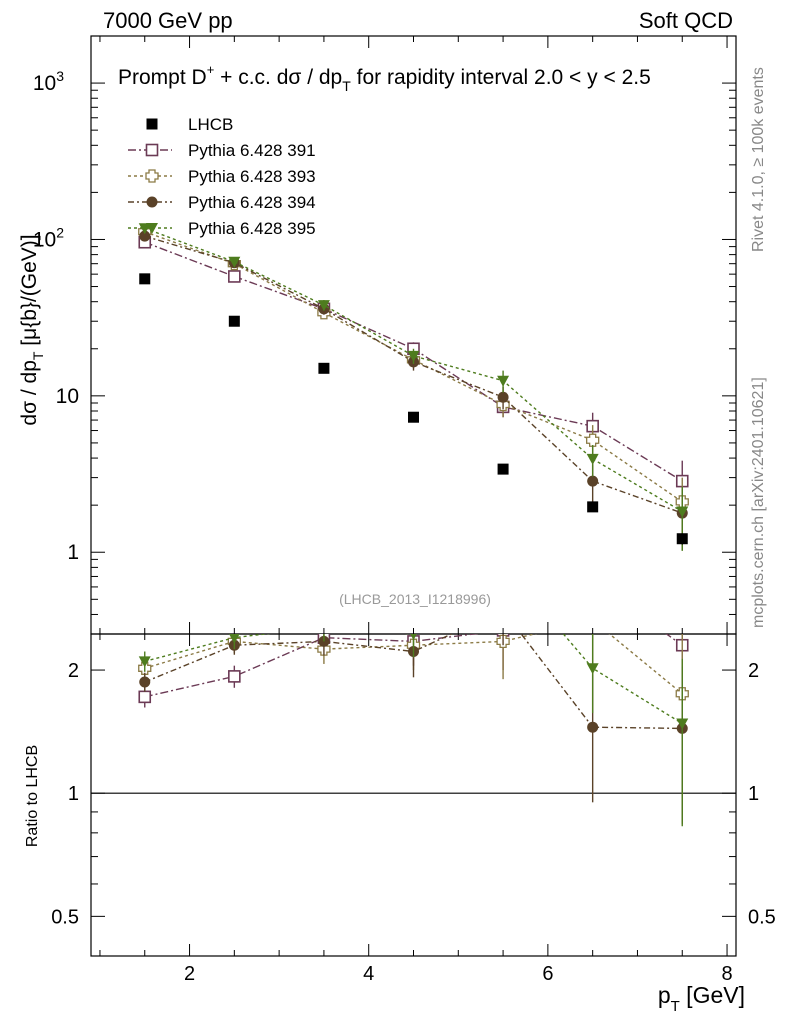 The image size is (786, 1024). Describe the element at coordinates (758, 159) in the screenshot. I see `rivet-label: Rivet 4.1.0, ≥ 100k events` at that location.